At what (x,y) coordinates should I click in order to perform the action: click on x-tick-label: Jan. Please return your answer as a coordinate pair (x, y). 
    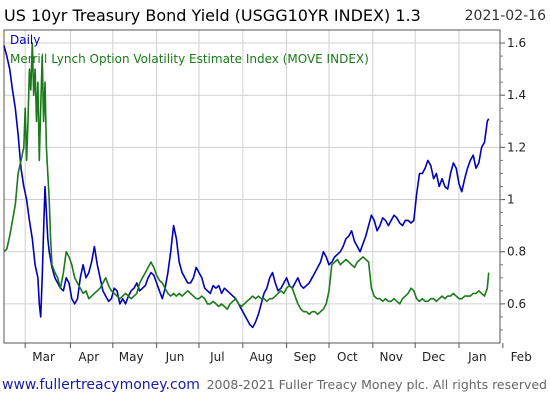
    Looking at the image, I should click on (477, 357).